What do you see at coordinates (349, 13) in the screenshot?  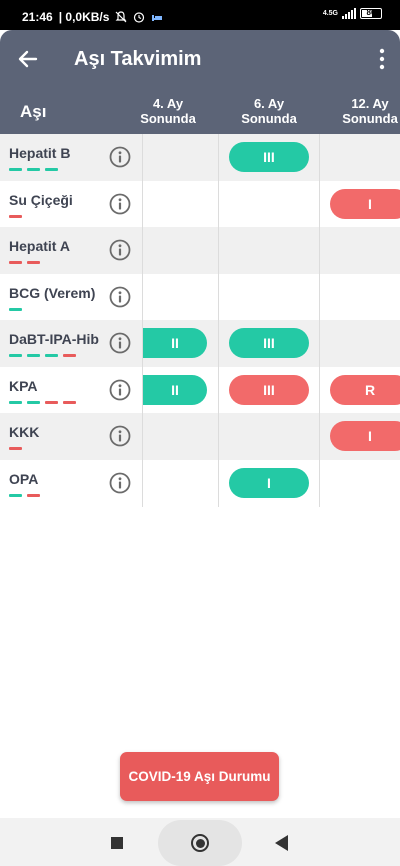 I see `signal-icon` at bounding box center [349, 13].